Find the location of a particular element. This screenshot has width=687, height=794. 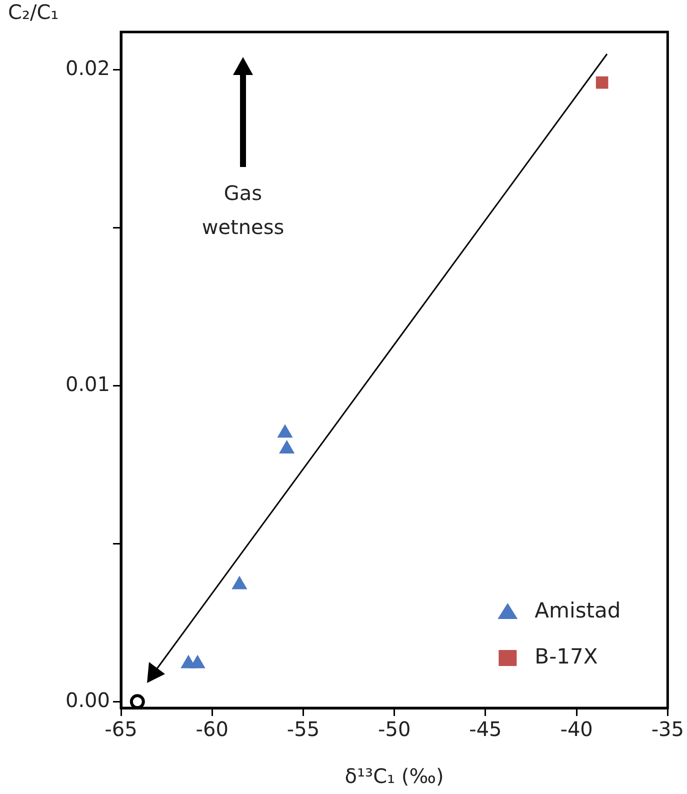

x-tick-label: -40 is located at coordinates (576, 729).